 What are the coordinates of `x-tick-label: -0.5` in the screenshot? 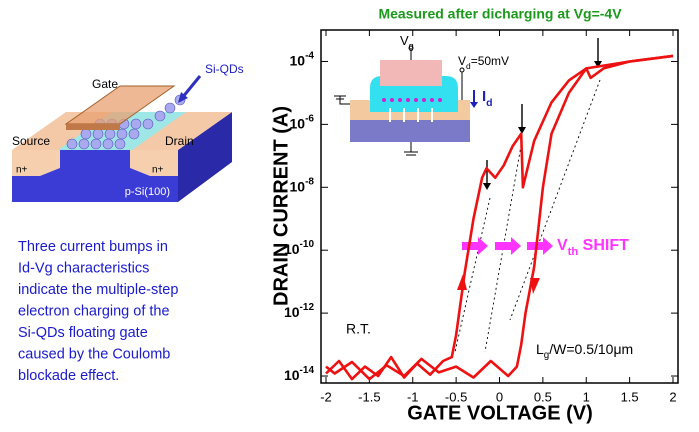 It's located at (456, 396).